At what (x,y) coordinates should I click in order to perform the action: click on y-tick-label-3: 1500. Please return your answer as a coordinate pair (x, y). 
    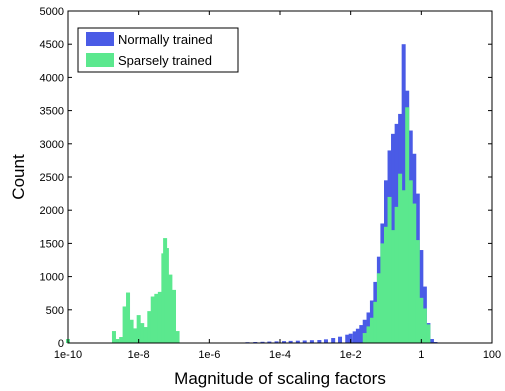
    Looking at the image, I should click on (52, 244).